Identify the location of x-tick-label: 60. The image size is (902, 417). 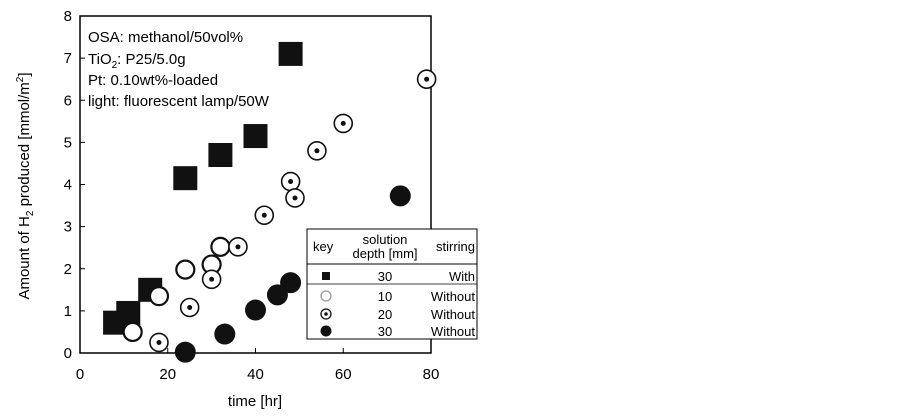
(343, 374).